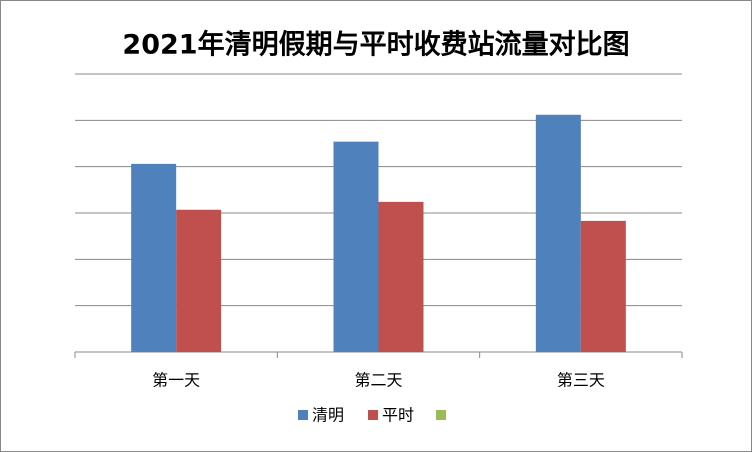 This screenshot has width=752, height=452. I want to click on legend-label: 清明, so click(328, 415).